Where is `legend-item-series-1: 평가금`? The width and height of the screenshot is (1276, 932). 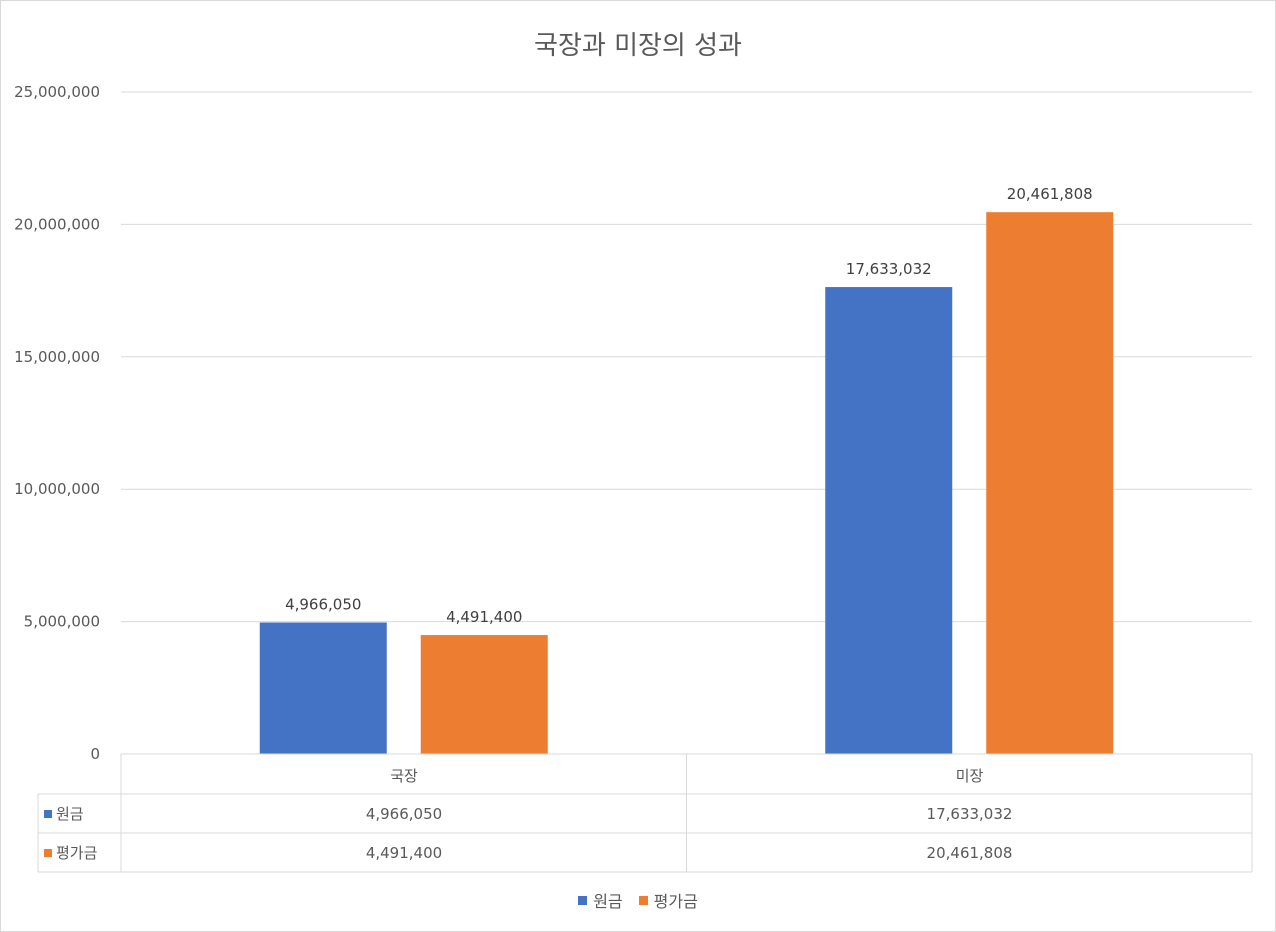 legend-item-series-1: 평가금 is located at coordinates (668, 900).